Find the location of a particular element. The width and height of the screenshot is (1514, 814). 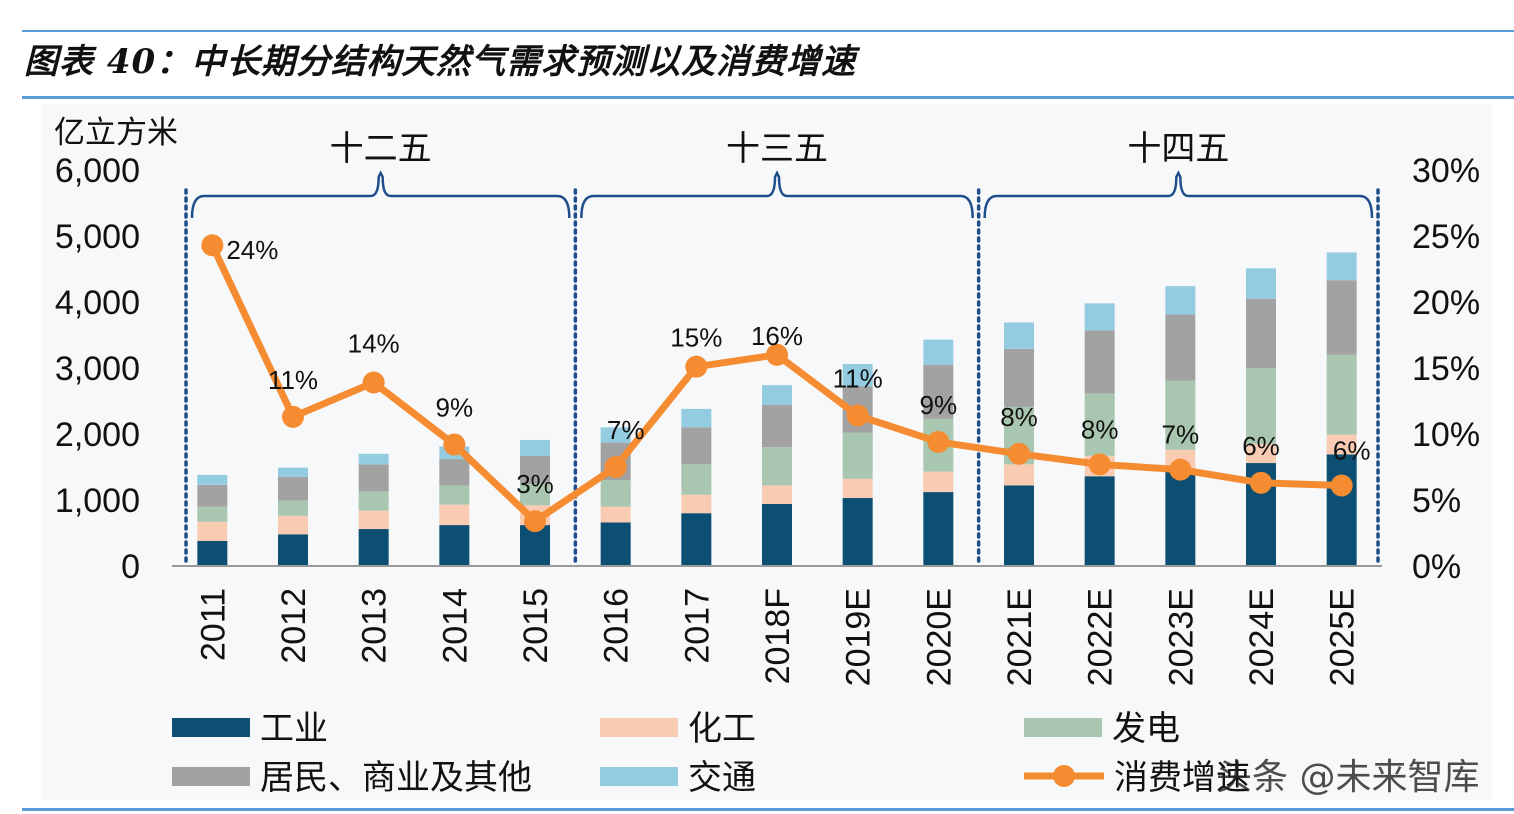

y-axis-unit-label: 亿立方米 is located at coordinates (116, 133).